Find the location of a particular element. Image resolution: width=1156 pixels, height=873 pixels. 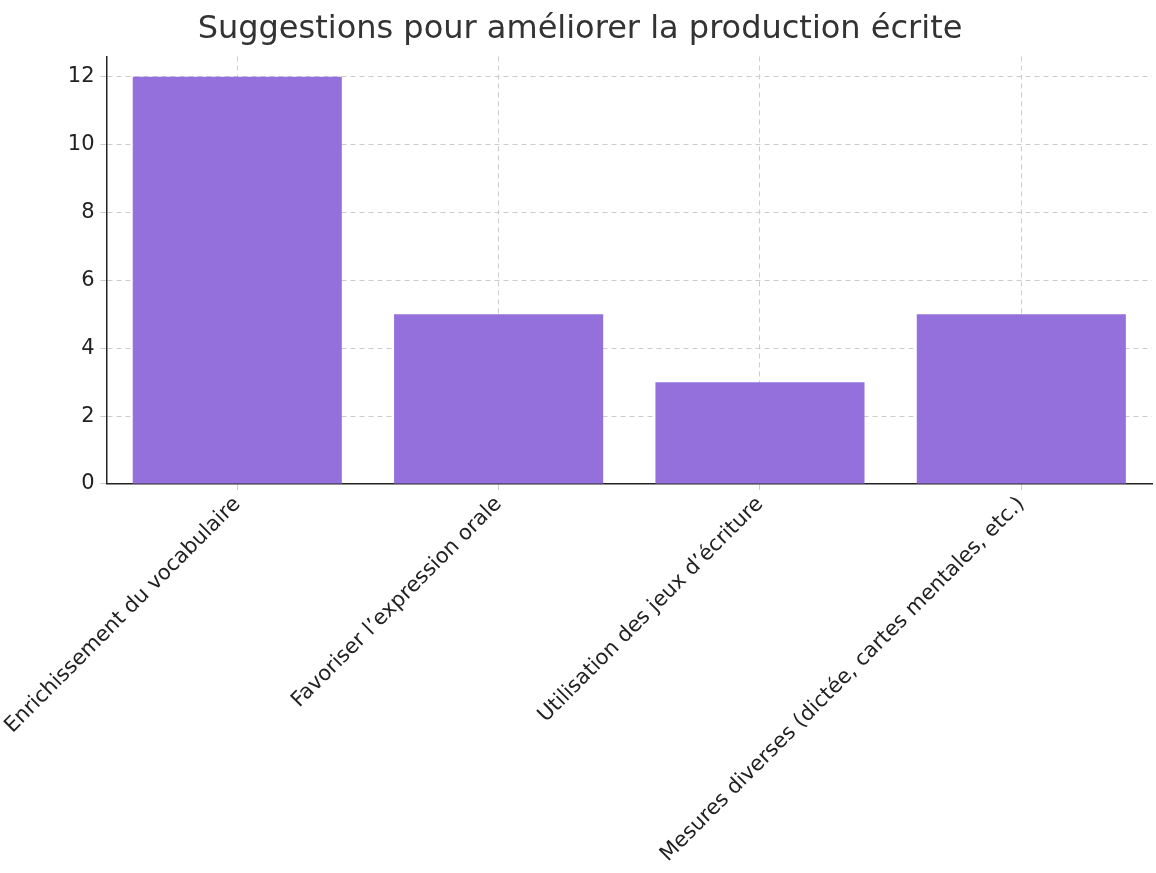

y-tick-label: 12 is located at coordinates (81, 75).